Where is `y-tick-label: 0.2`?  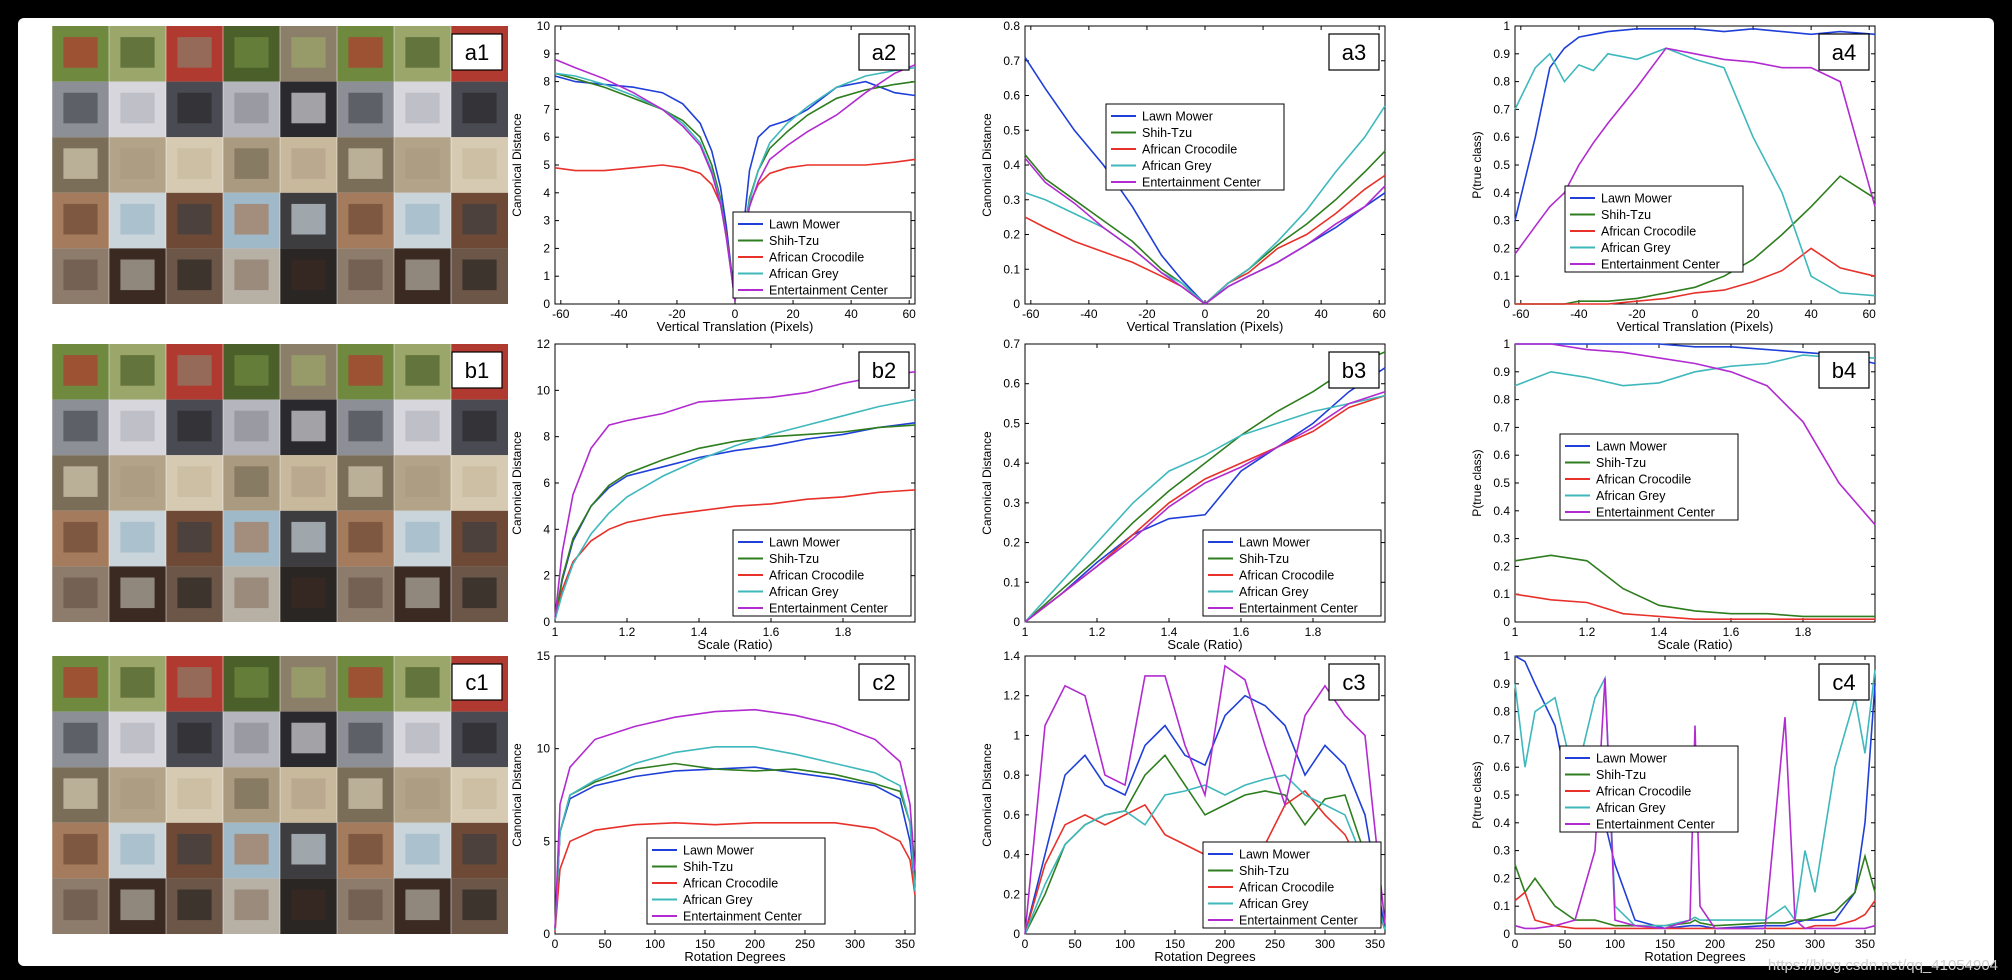 y-tick-label: 0.2 is located at coordinates (1501, 878).